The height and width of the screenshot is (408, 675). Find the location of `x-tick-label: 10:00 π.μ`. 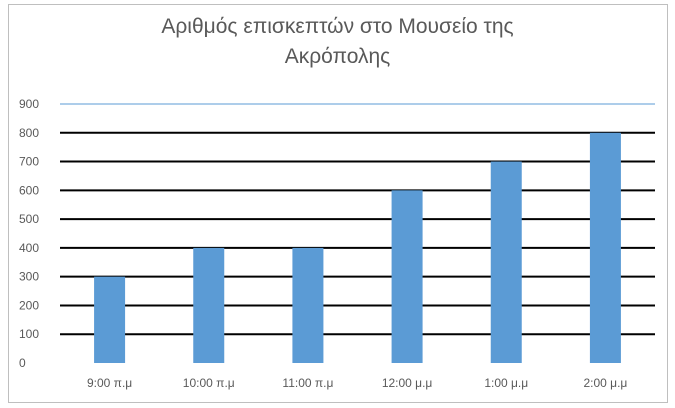

x-tick-label: 10:00 π.μ is located at coordinates (209, 383).